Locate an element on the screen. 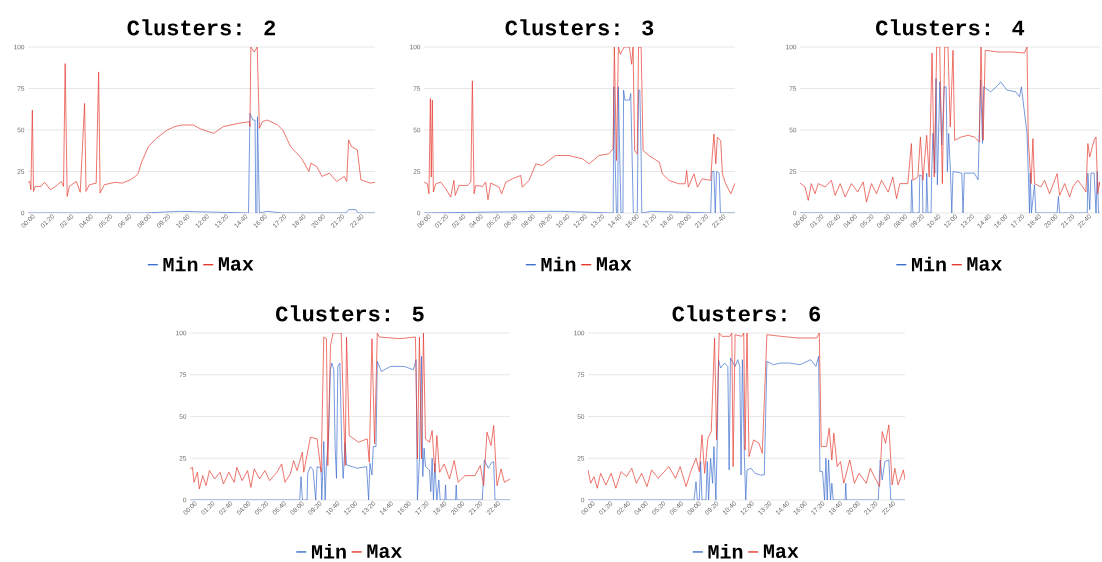 This screenshot has height=562, width=1102. chart-title: Clusters: 5 is located at coordinates (350, 313).